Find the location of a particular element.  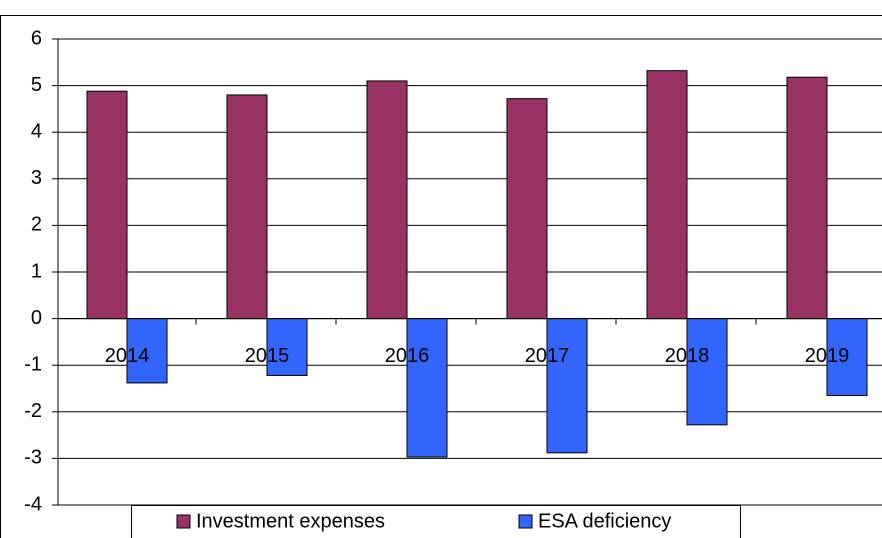

x-tick-label: 2014 is located at coordinates (127, 356).